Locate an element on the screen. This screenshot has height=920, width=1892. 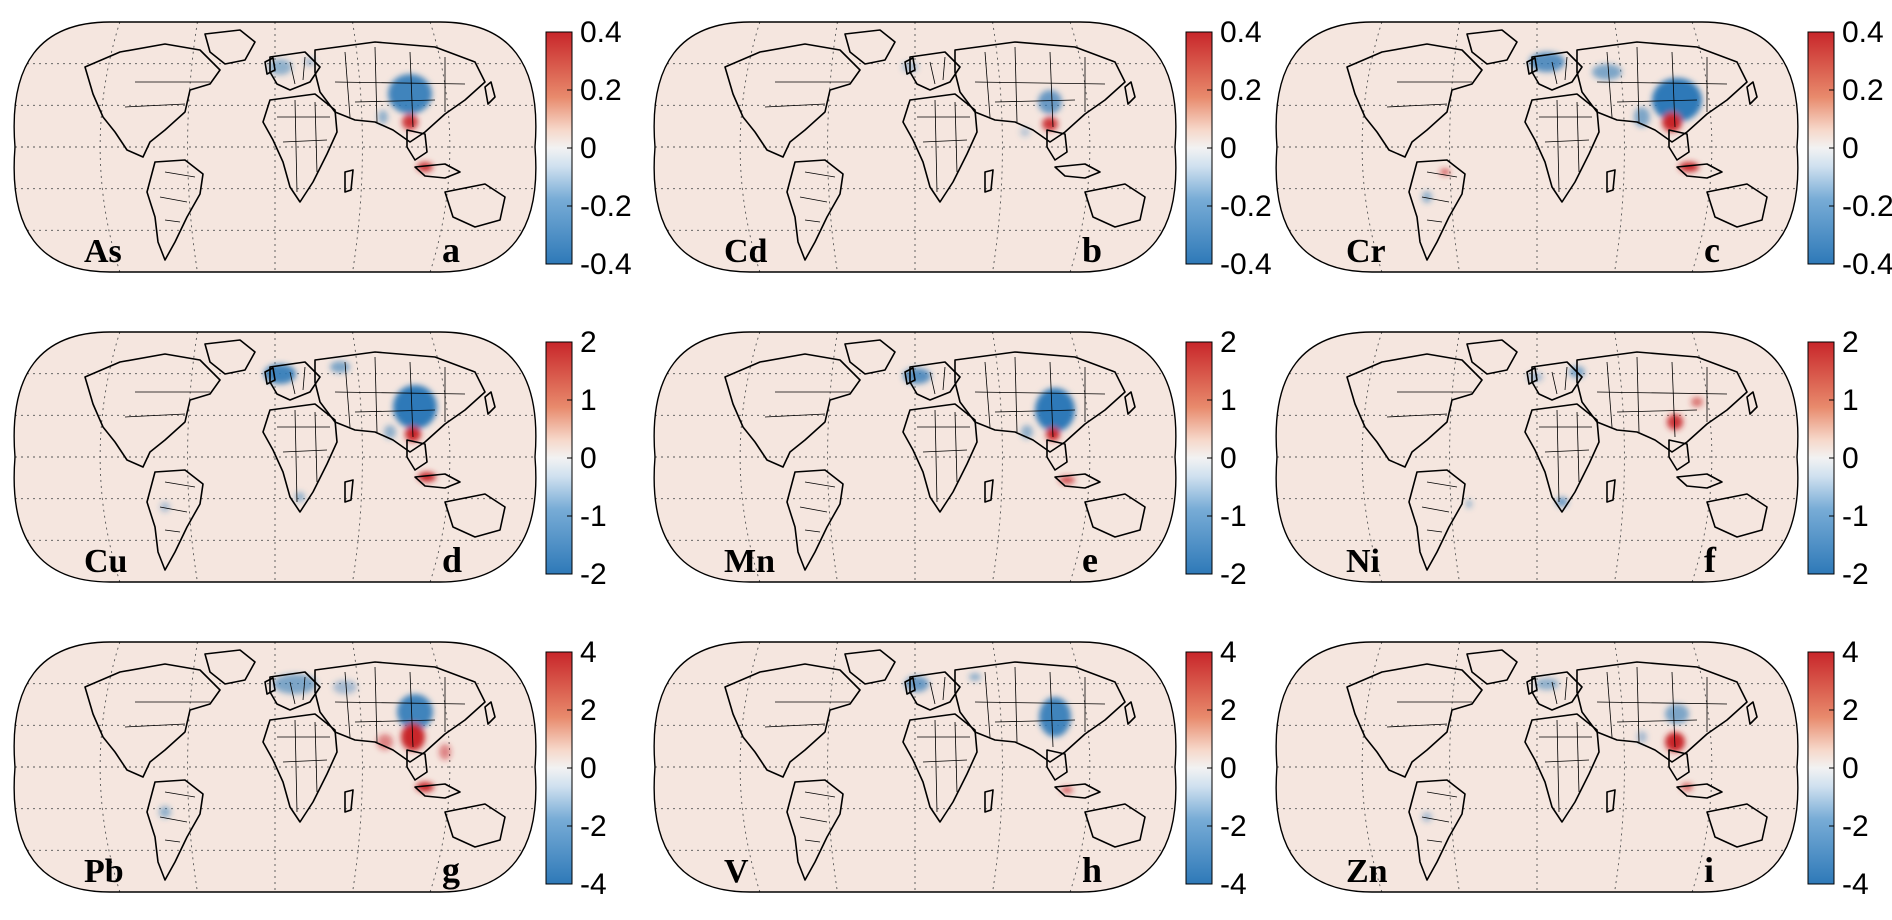
map-panel-svg: Cr c 0.4 0.2 0 -0.2 -0.4 is located at coordinates (1583, 148).